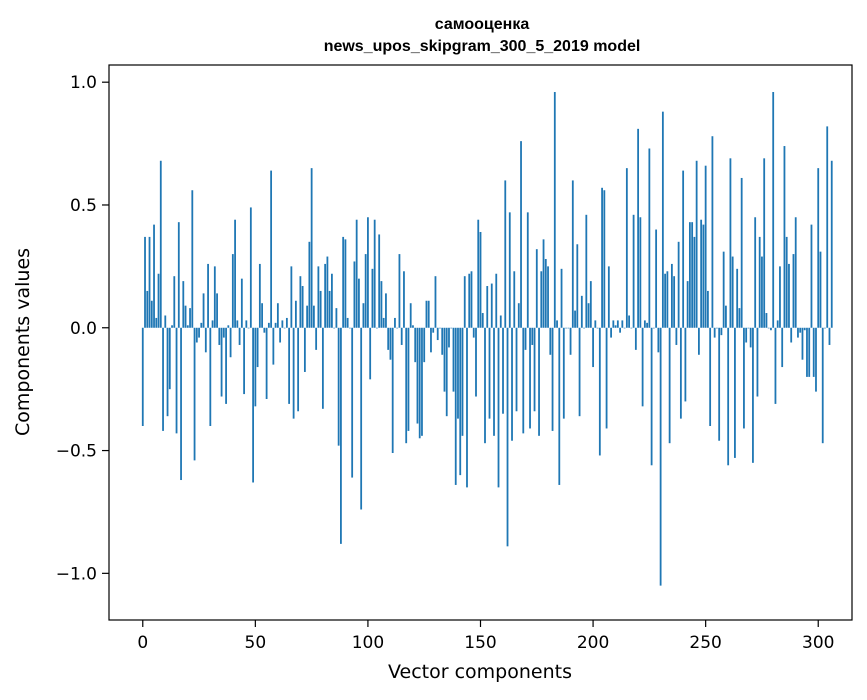  What do you see at coordinates (480, 643) in the screenshot?
I see `x-tick-label: 150` at bounding box center [480, 643].